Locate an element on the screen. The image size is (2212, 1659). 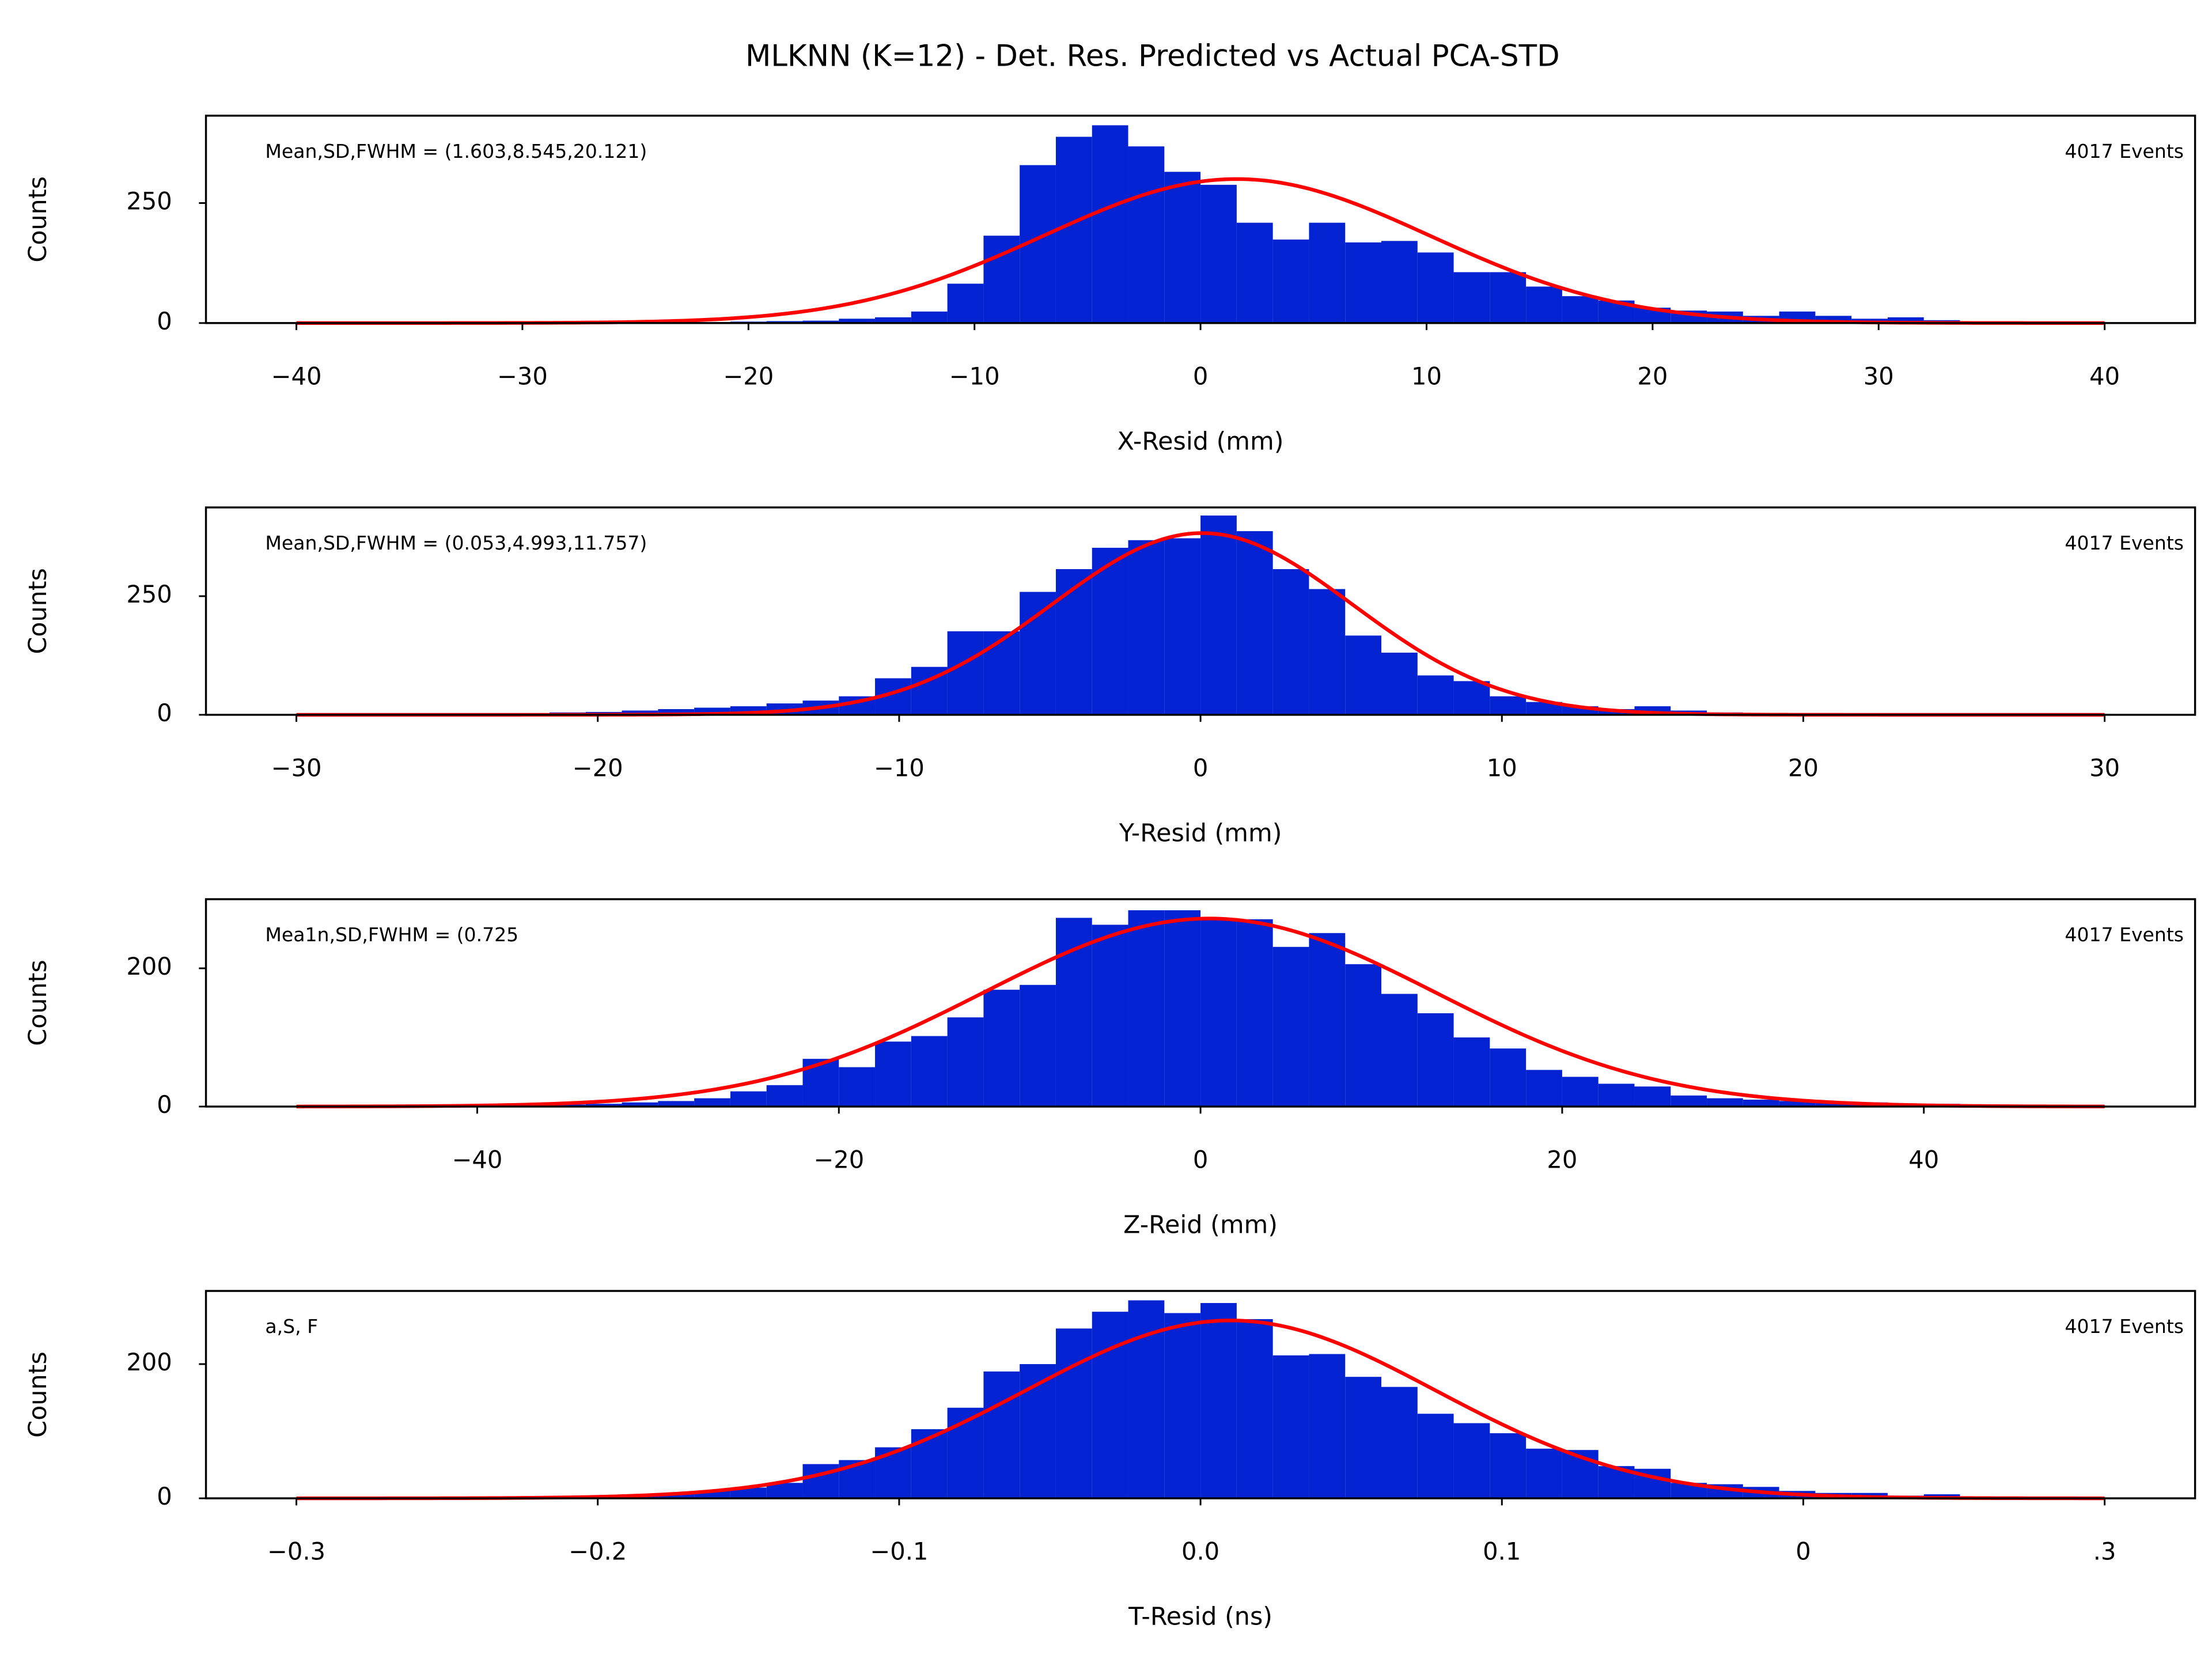
x-tick-label: 10 is located at coordinates (1502, 767).